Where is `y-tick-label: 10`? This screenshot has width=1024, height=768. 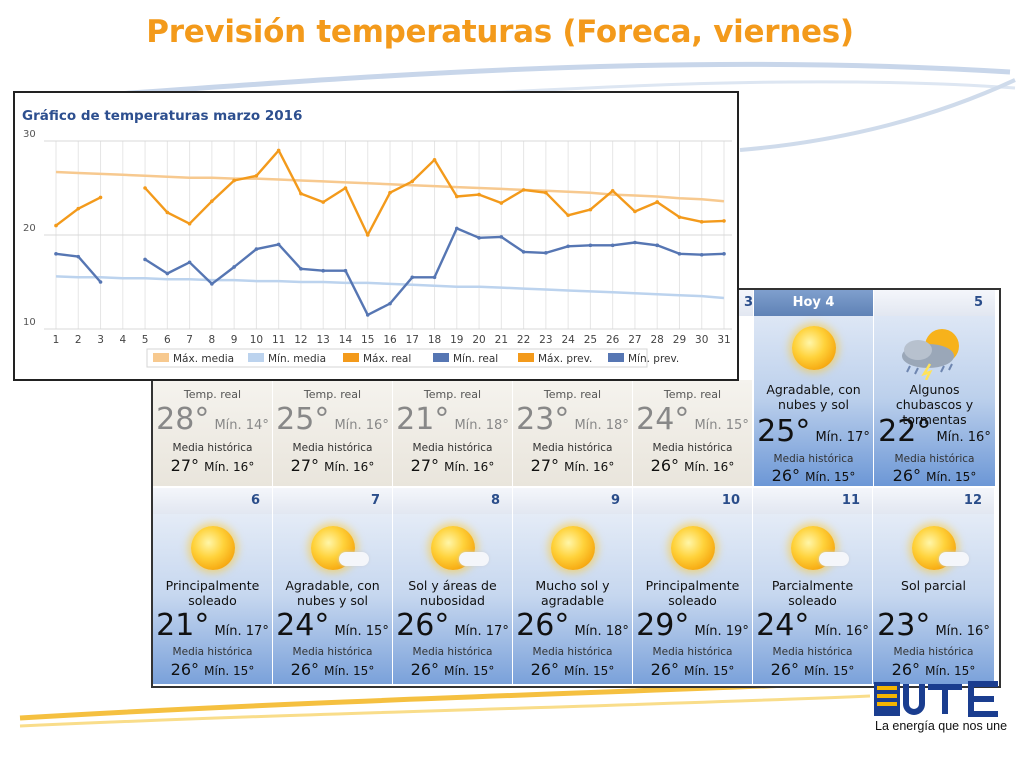 y-tick-label: 10 is located at coordinates (29, 322).